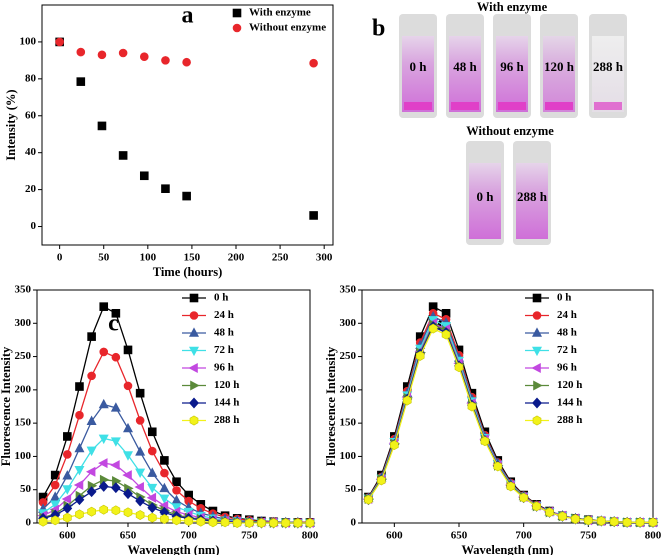 The image size is (661, 555). Describe the element at coordinates (331, 406) in the screenshot. I see `y-axis-title: Fluorescence Intensity` at that location.